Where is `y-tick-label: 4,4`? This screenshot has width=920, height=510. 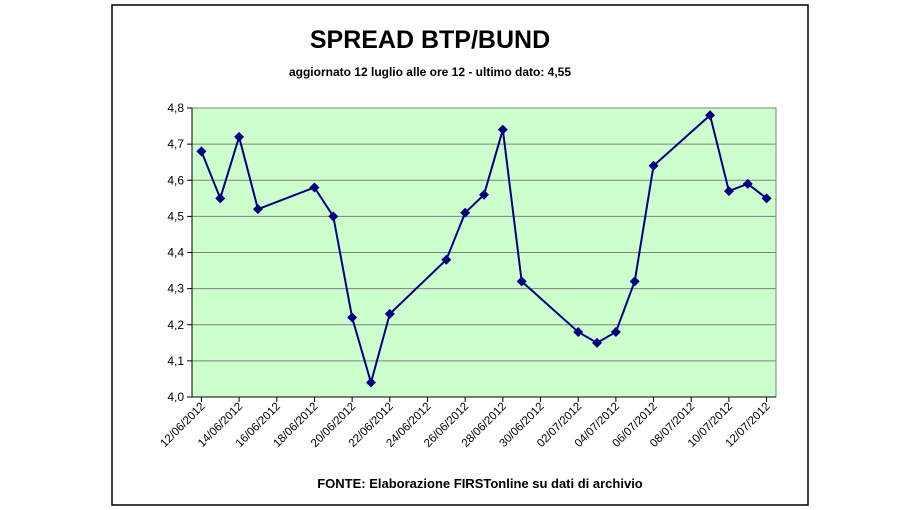 y-tick-label: 4,4 is located at coordinates (175, 253).